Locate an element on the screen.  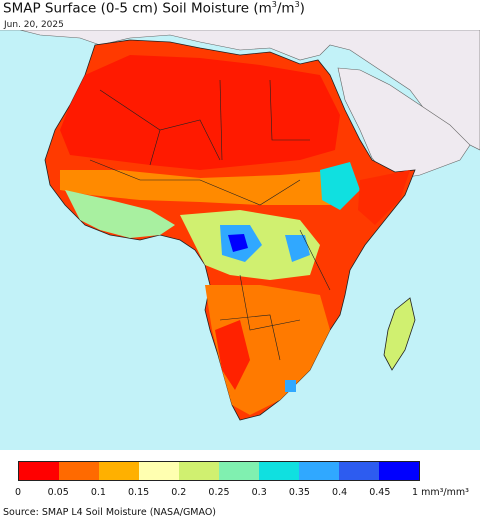
map-date: Jun. 20, 2025 is located at coordinates (34, 25).